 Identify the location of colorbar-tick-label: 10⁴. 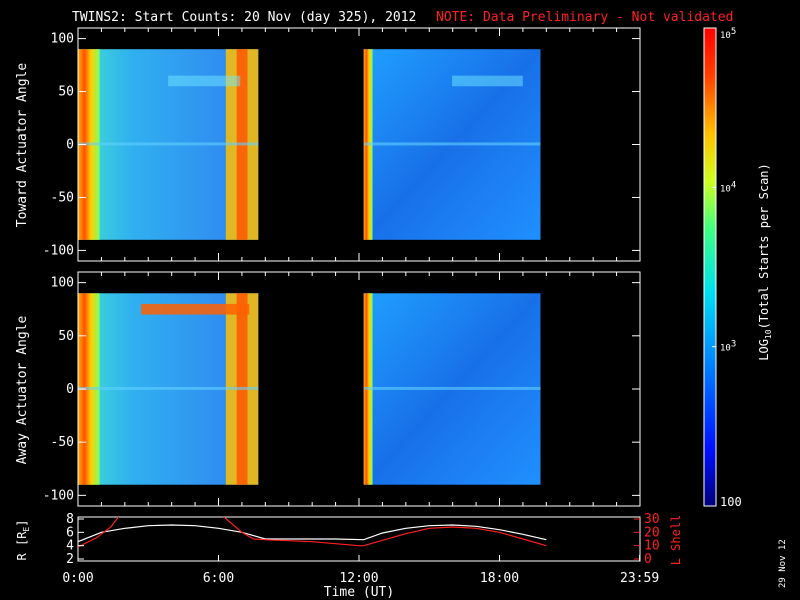
(728, 187).